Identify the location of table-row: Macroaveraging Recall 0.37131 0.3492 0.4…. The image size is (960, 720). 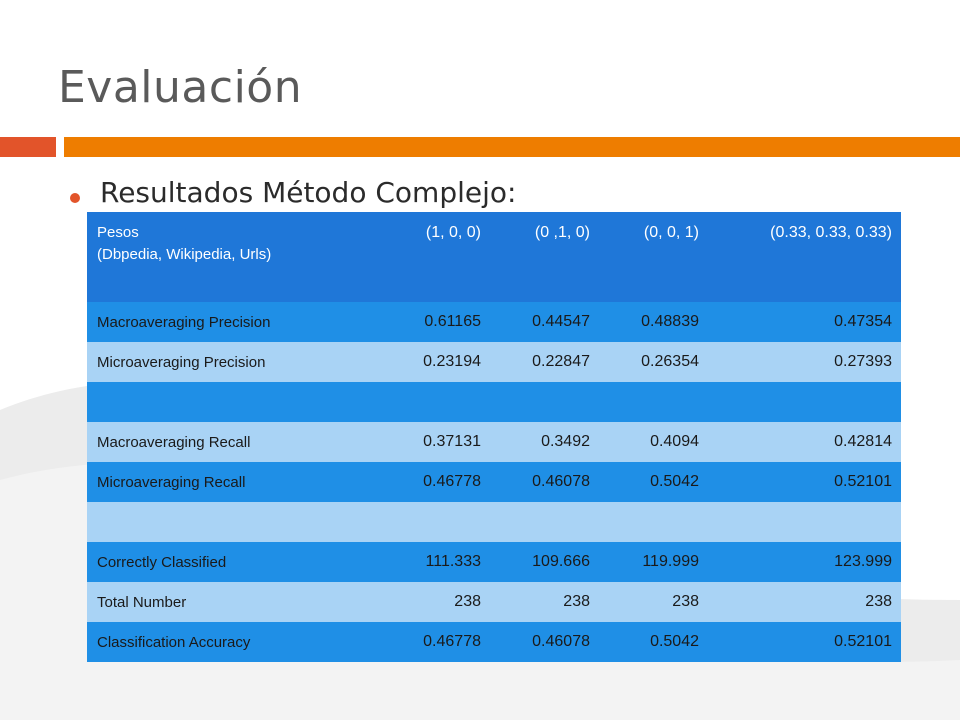
(494, 442).